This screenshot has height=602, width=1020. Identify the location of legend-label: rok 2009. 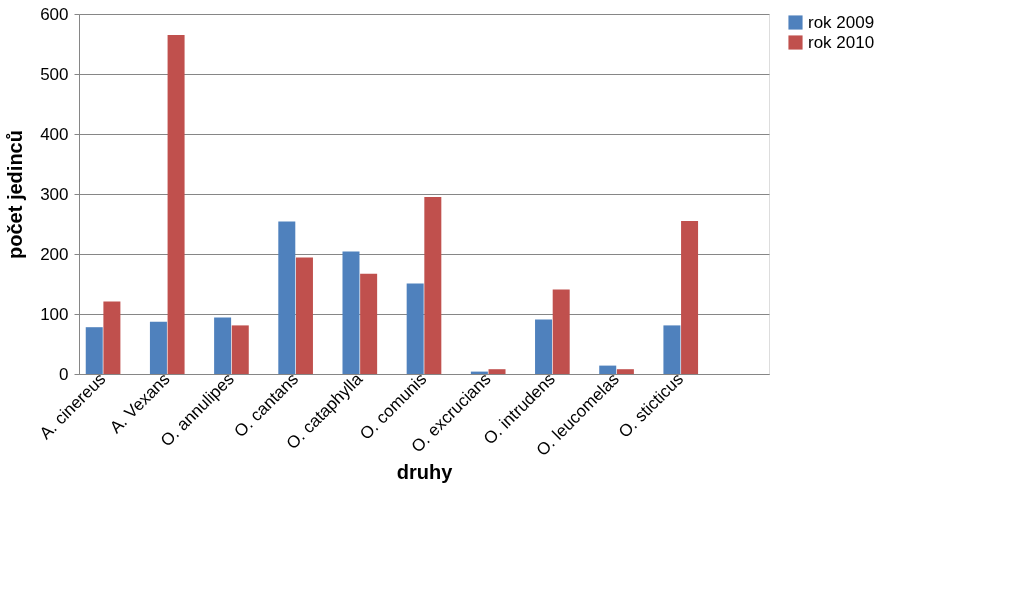
(841, 22).